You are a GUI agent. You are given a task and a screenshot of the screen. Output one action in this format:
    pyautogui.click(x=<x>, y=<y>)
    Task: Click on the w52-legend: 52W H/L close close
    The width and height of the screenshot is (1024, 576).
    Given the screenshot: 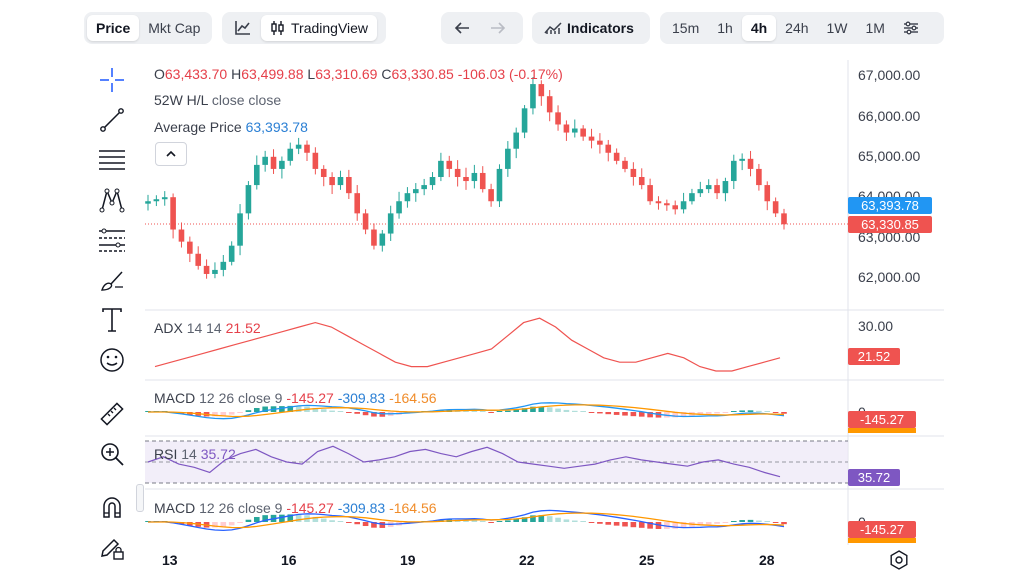 What is the action you would take?
    pyautogui.click(x=217, y=100)
    